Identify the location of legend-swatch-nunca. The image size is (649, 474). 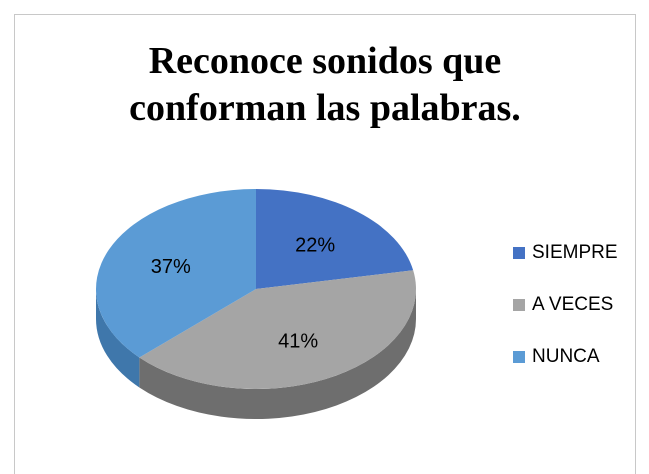
(519, 356).